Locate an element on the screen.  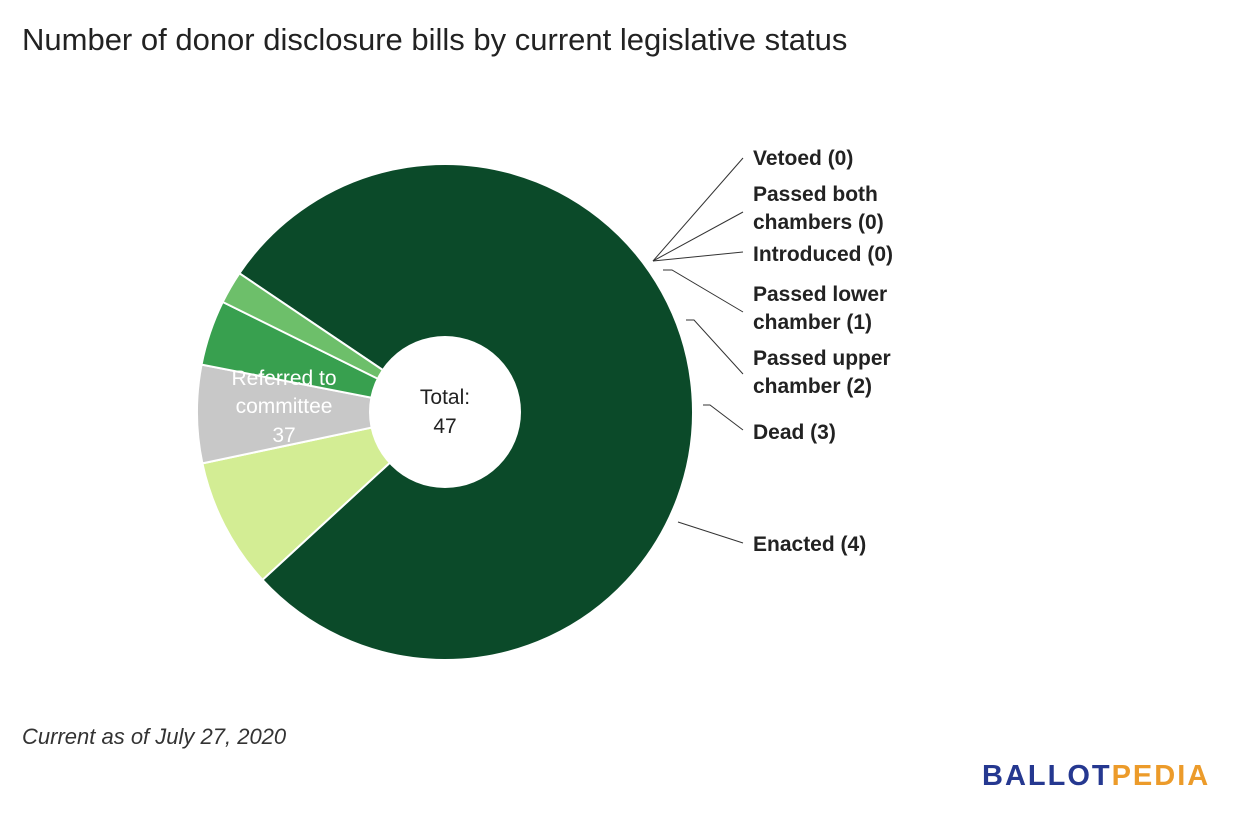
logo-part-ballot: BALLOT is located at coordinates (1047, 776).